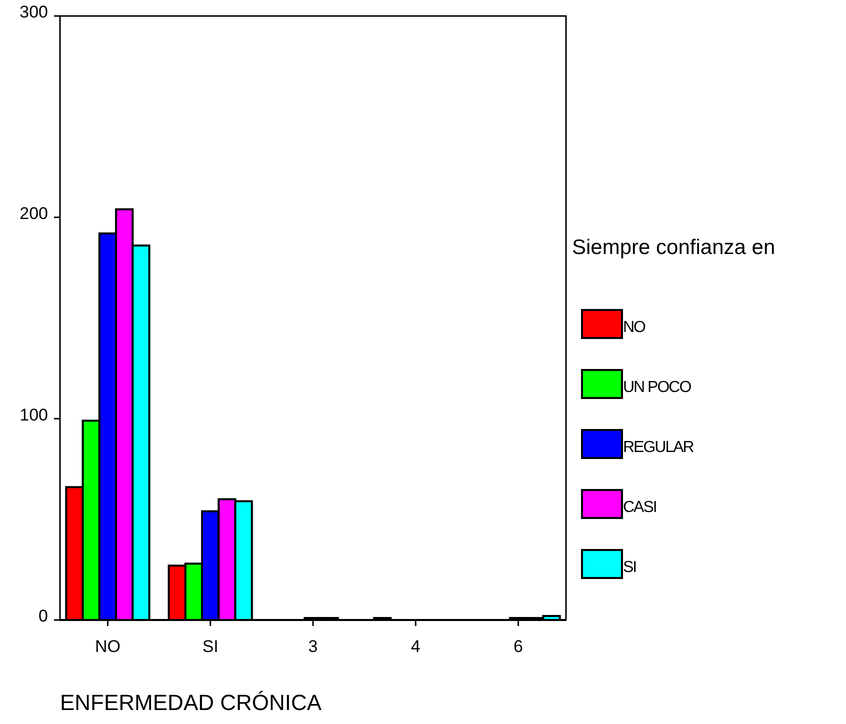 This screenshot has width=846, height=724. What do you see at coordinates (34, 12) in the screenshot?
I see `y-tick-label: 300` at bounding box center [34, 12].